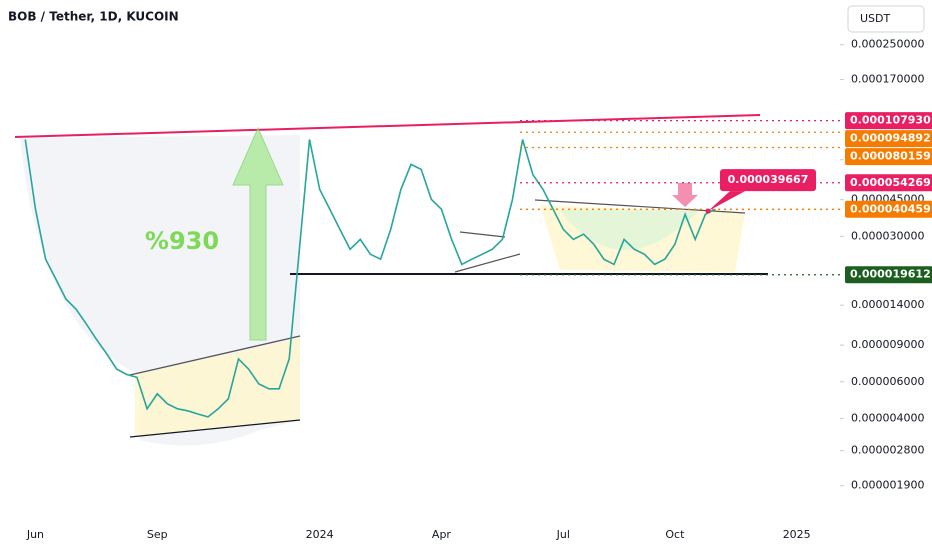 The width and height of the screenshot is (932, 550). I want to click on y-tick-label: 0.000014000, so click(887, 304).